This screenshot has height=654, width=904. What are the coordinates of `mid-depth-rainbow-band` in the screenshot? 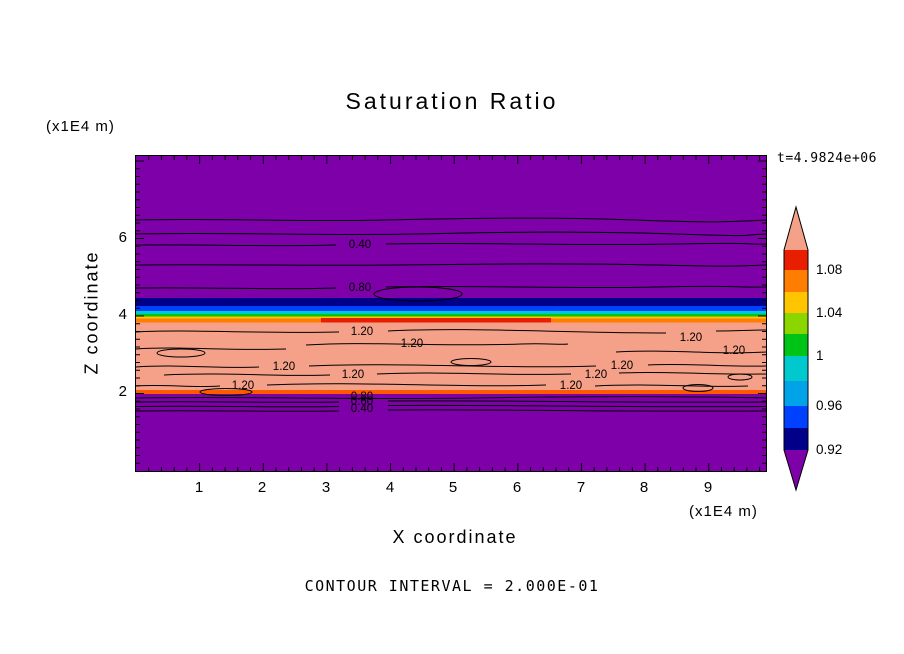 It's located at (451, 310).